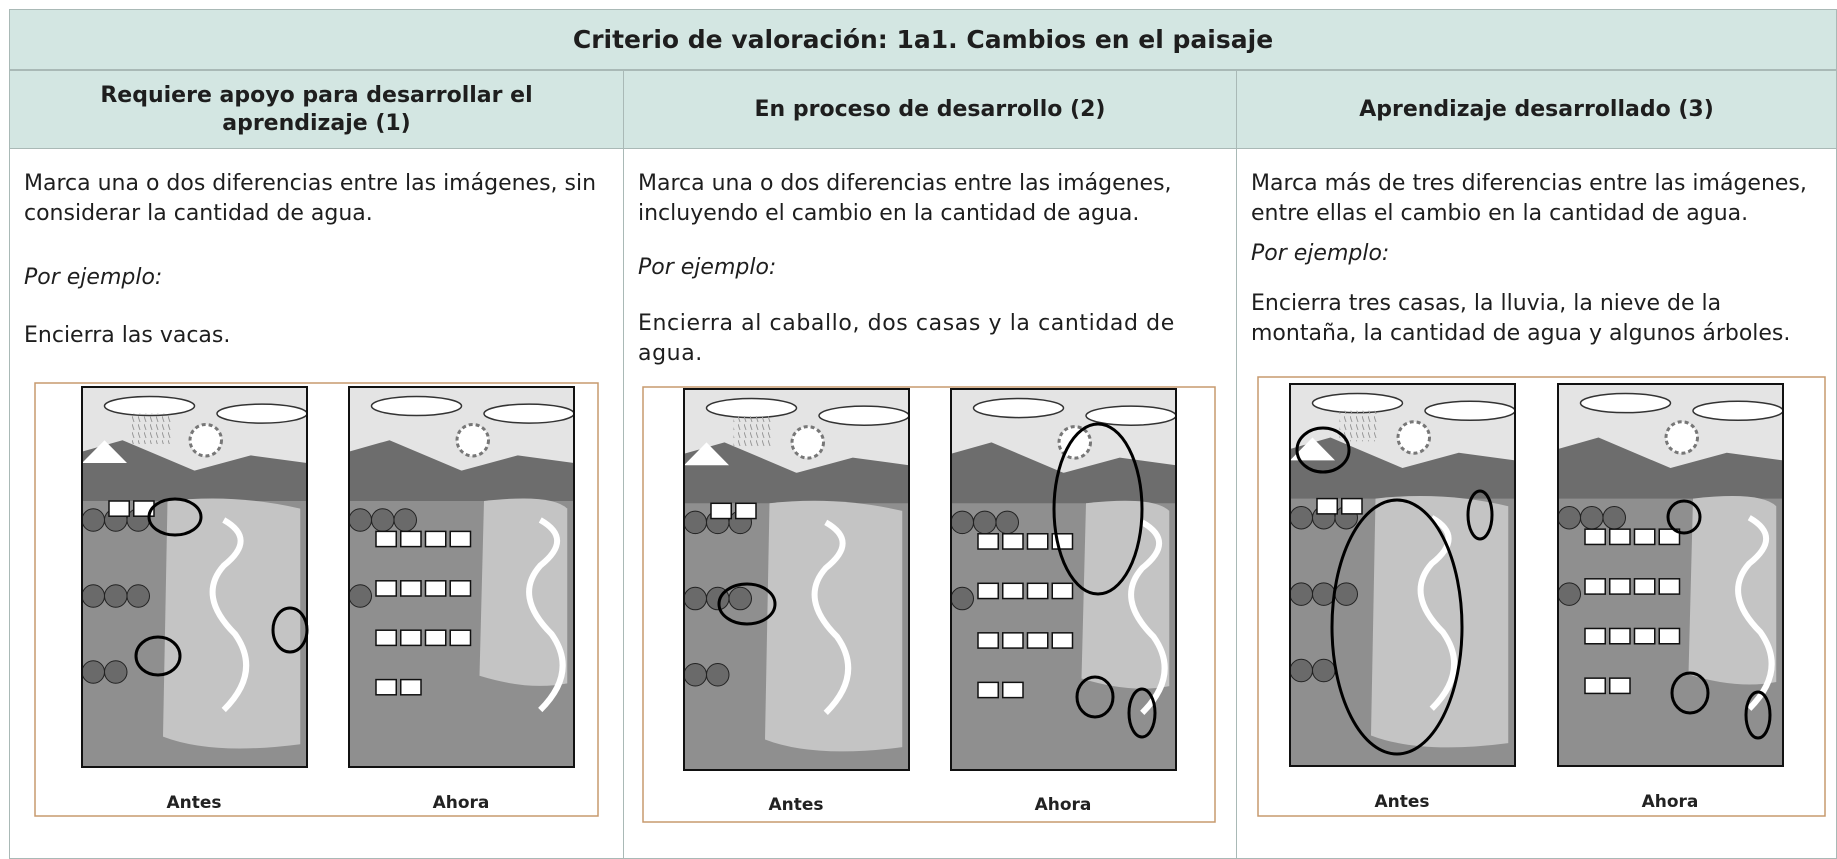  What do you see at coordinates (1063, 805) in the screenshot?
I see `image-caption: Ahora` at bounding box center [1063, 805].